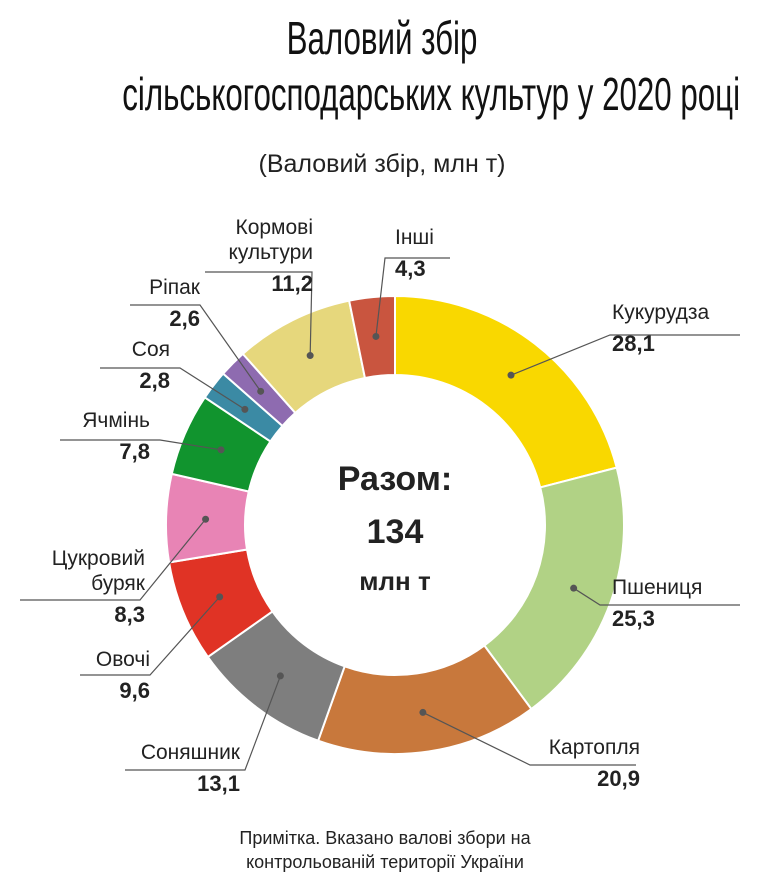  Describe the element at coordinates (633, 343) in the screenshot. I see `value-label: 28,1` at that location.